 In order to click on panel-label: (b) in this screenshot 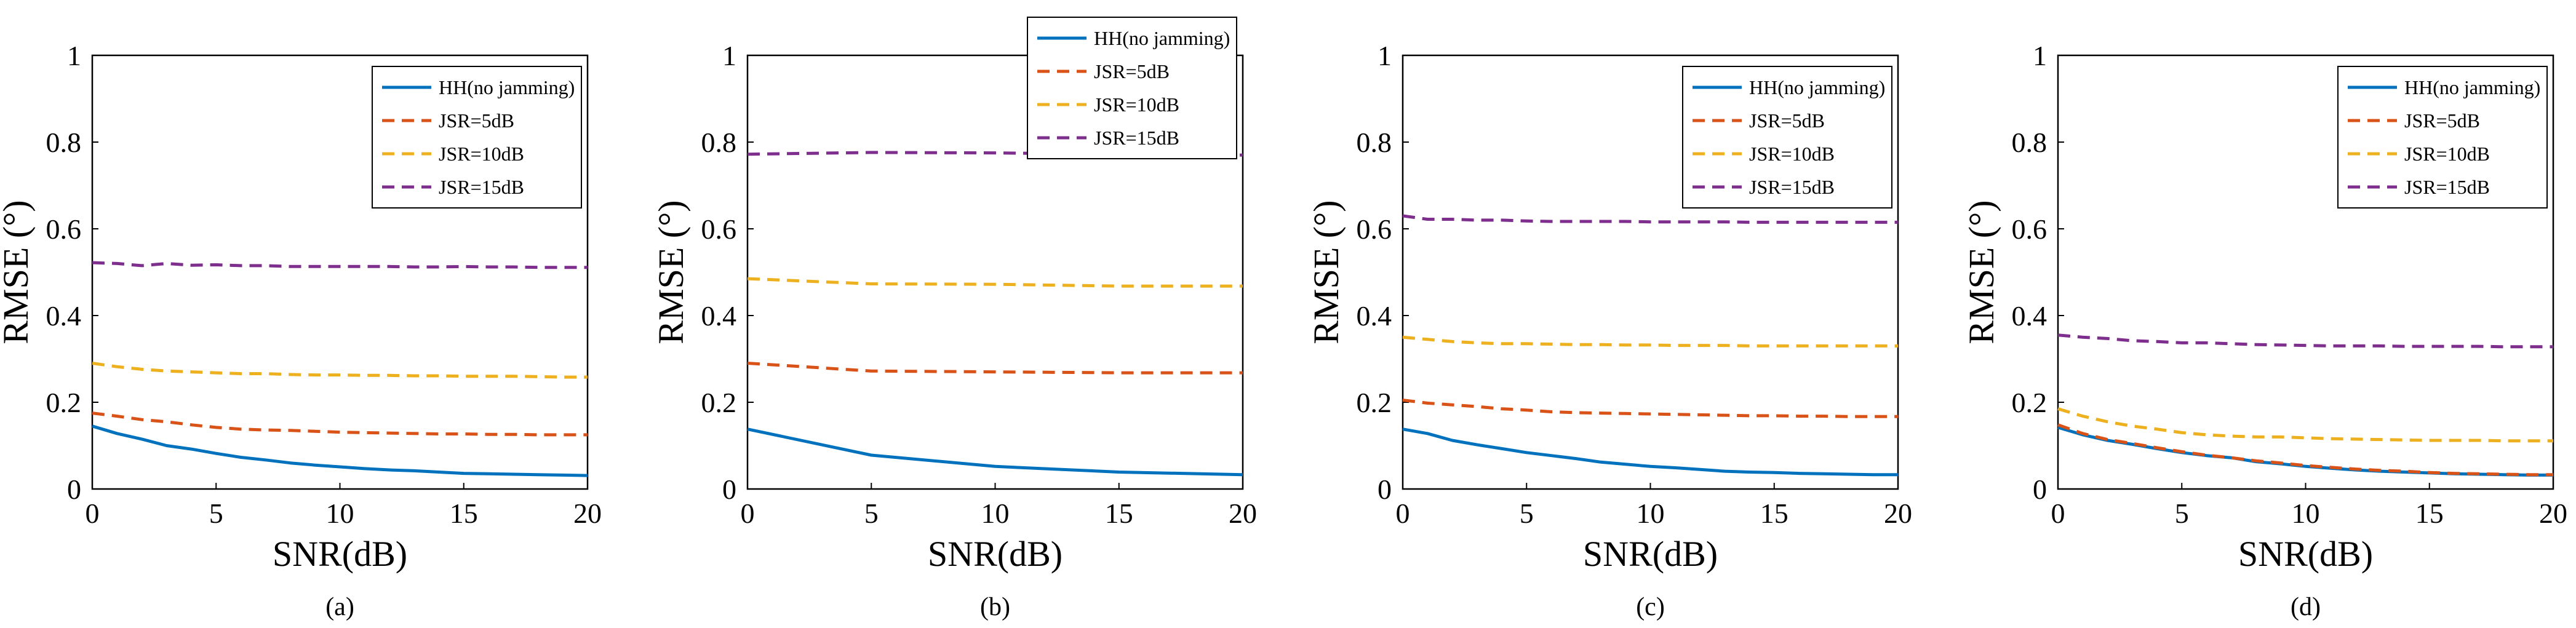, I will do `click(995, 607)`.